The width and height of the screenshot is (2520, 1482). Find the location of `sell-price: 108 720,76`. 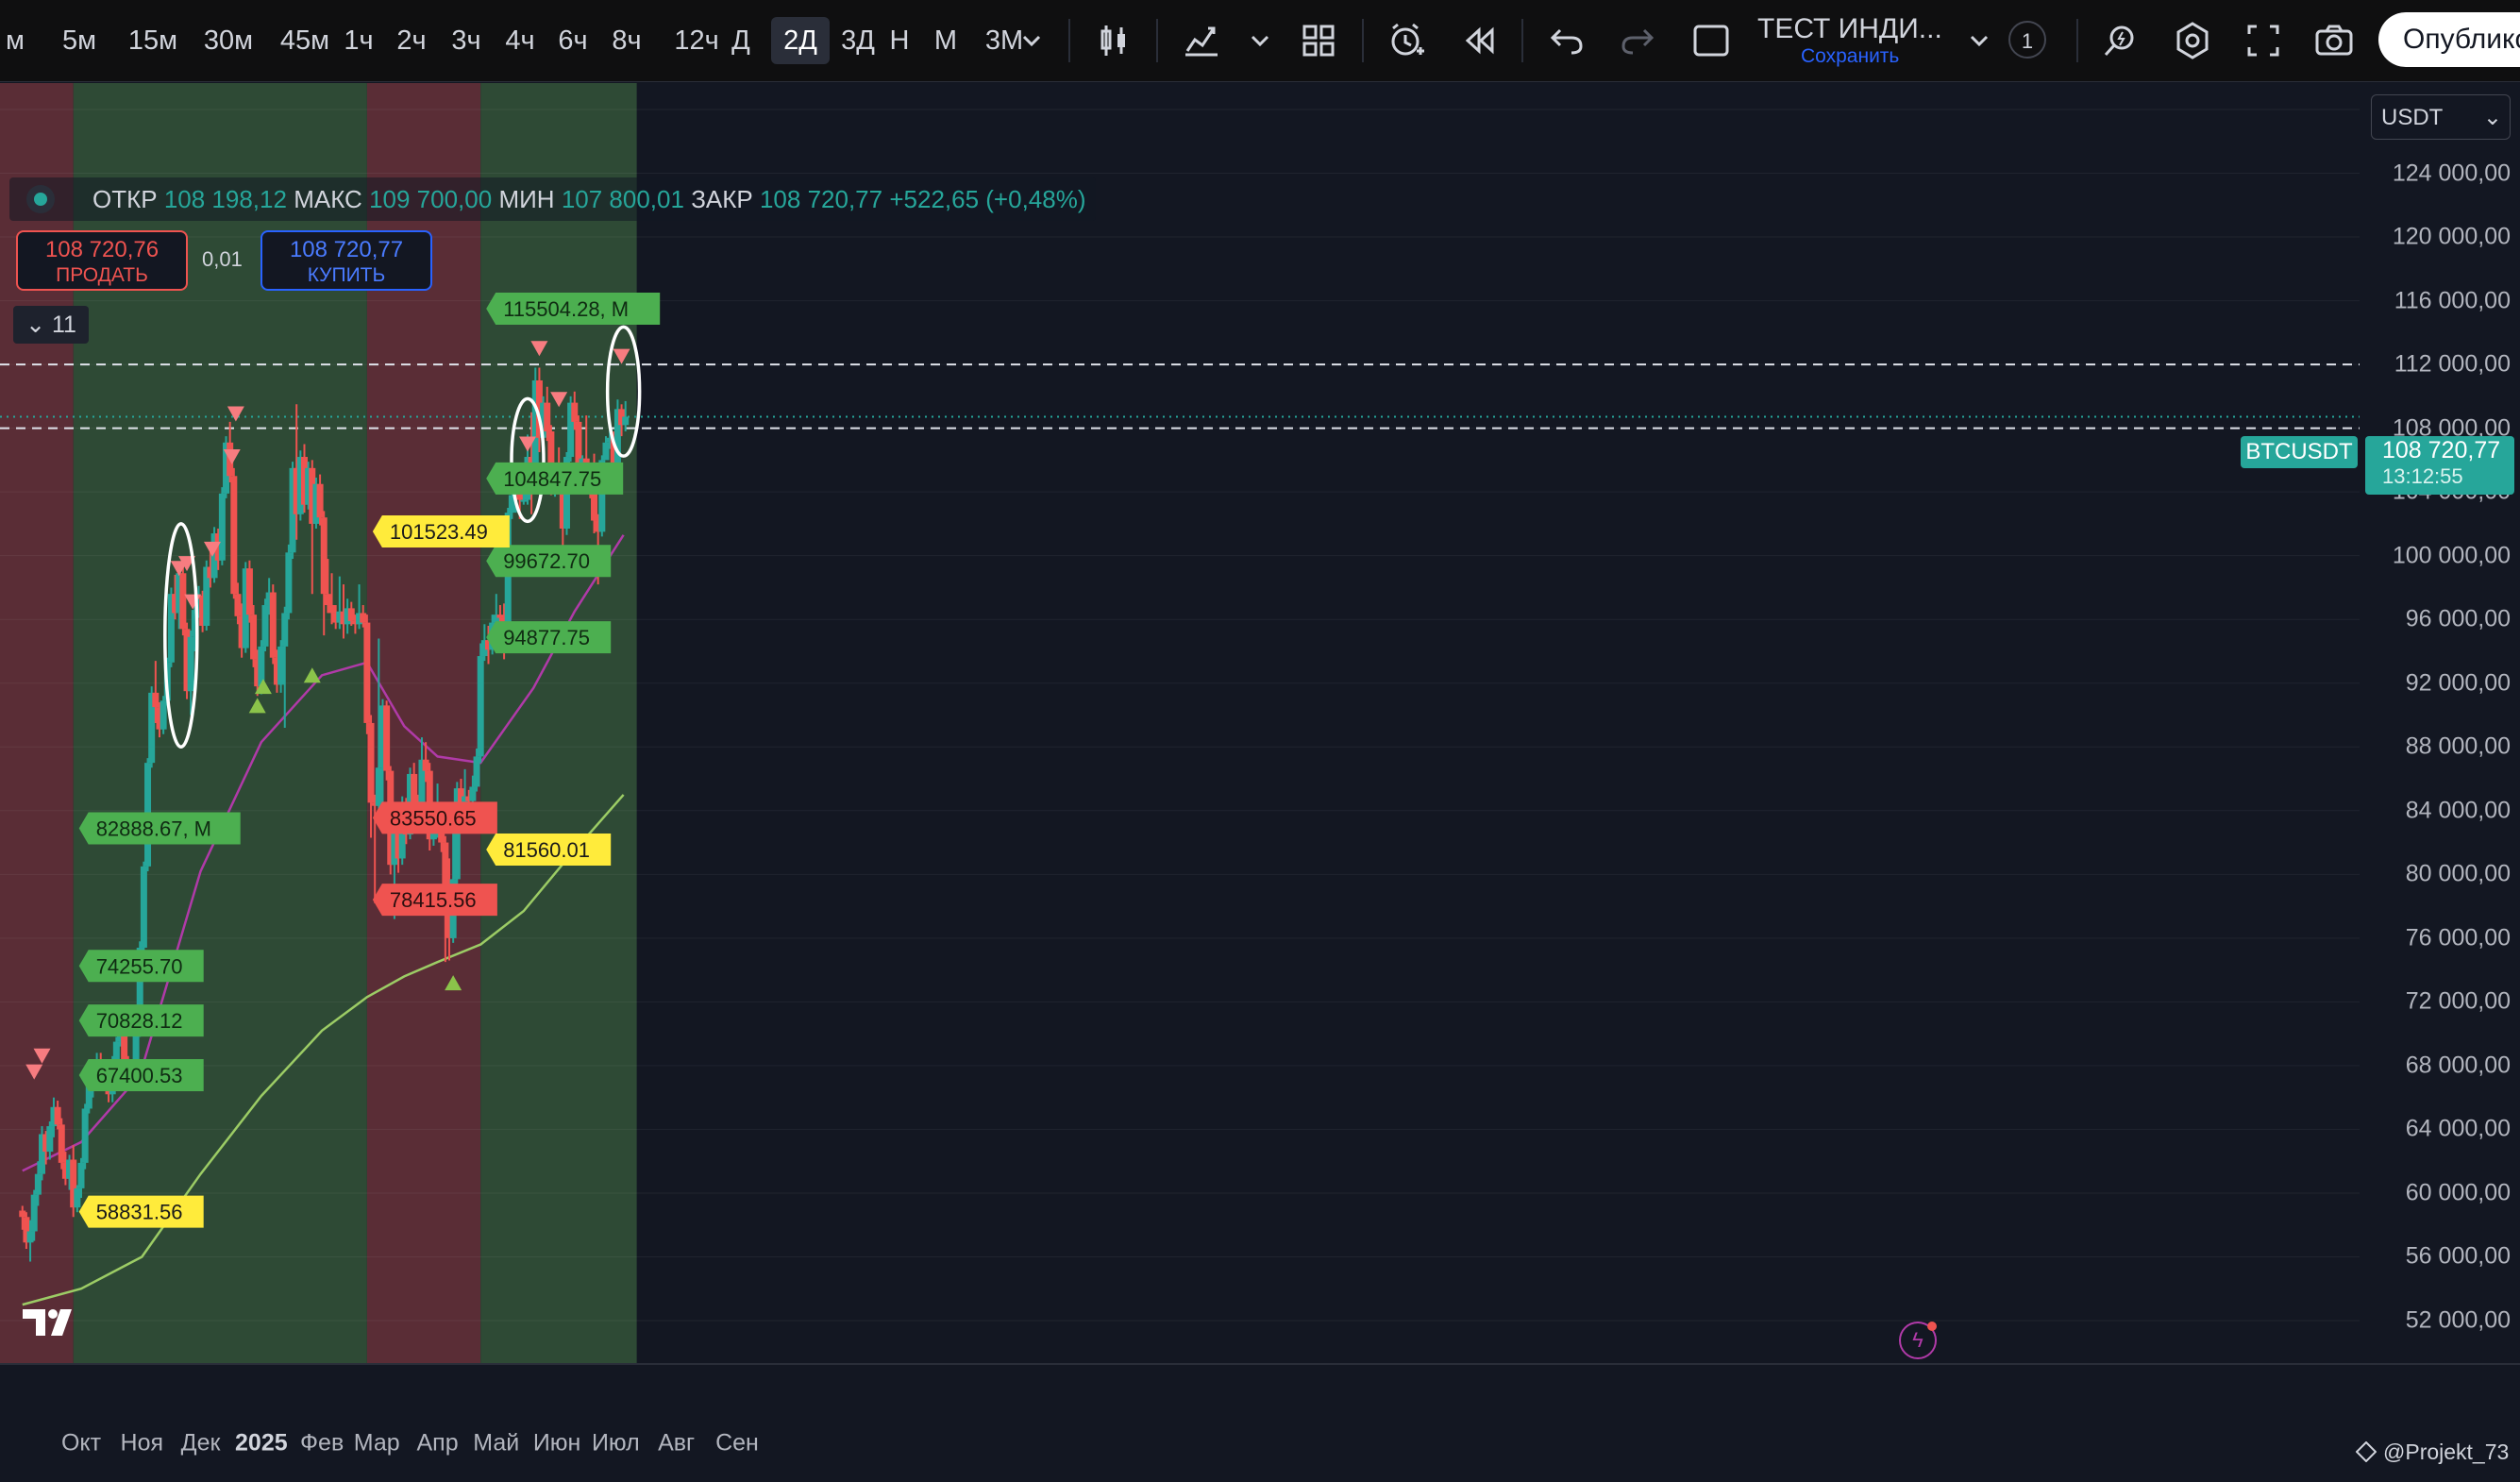

sell-price: 108 720,76 is located at coordinates (102, 249).